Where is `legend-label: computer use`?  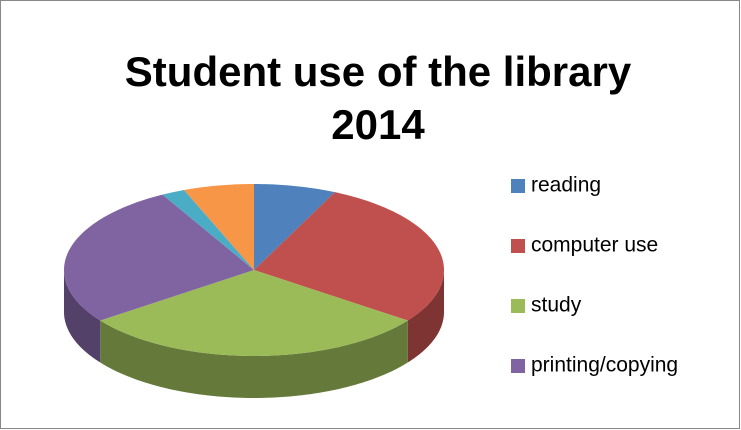
legend-label: computer use is located at coordinates (594, 245).